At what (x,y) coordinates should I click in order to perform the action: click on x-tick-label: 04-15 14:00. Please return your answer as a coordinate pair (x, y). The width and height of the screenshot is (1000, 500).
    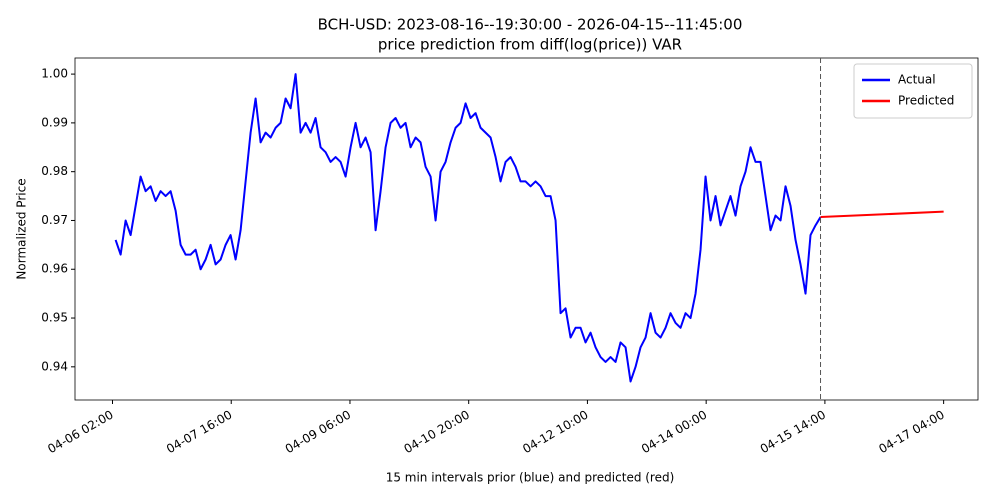
    Looking at the image, I should click on (793, 432).